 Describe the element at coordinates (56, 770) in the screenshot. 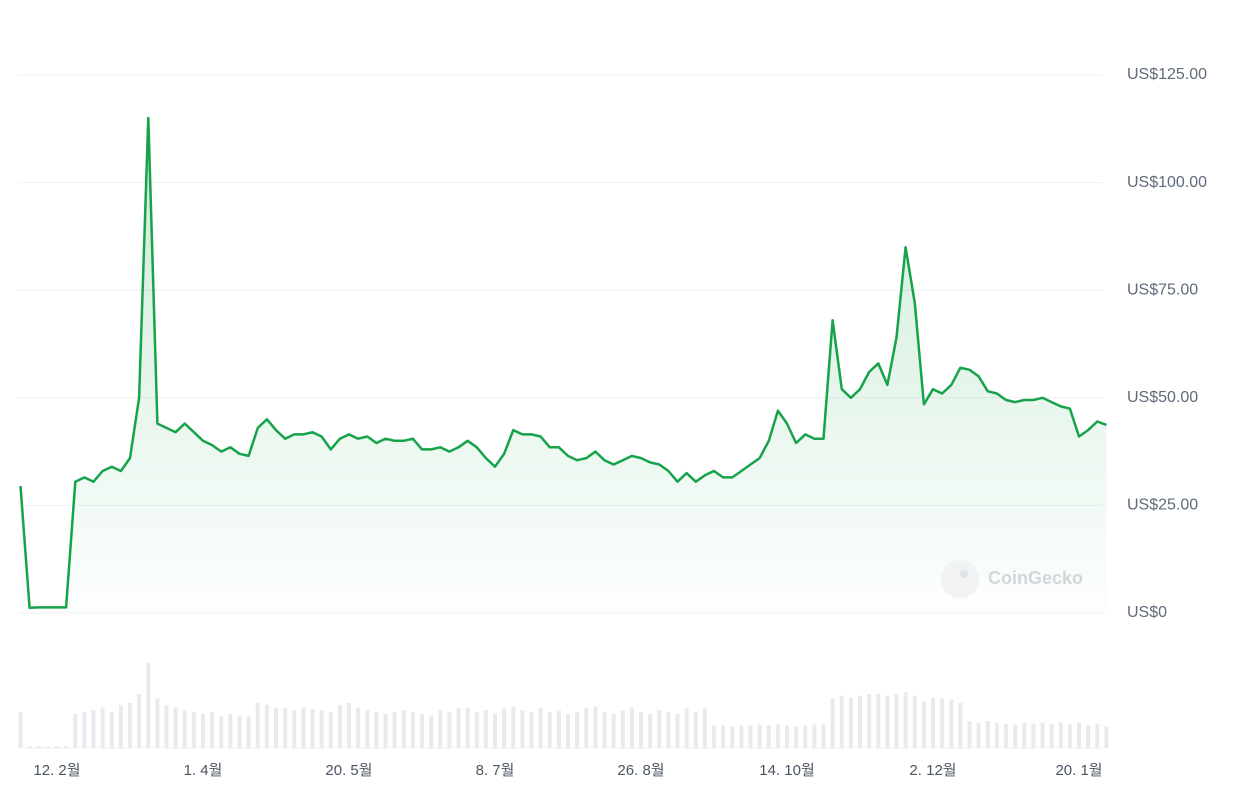

I see `x-tick-label: 12. 2월` at that location.